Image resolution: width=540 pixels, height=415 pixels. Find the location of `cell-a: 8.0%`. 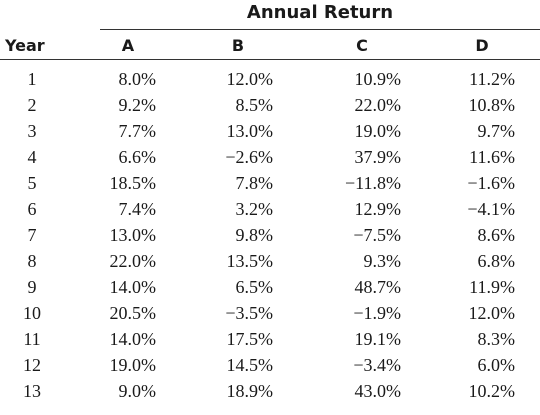

cell-a: 8.0% is located at coordinates (137, 79).